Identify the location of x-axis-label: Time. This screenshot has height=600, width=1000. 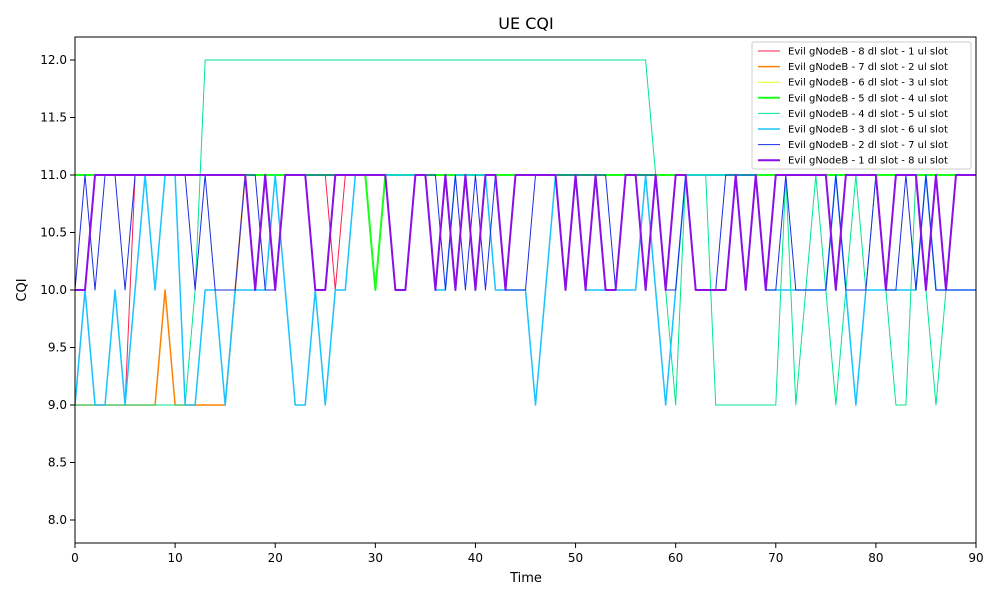
(525, 578).